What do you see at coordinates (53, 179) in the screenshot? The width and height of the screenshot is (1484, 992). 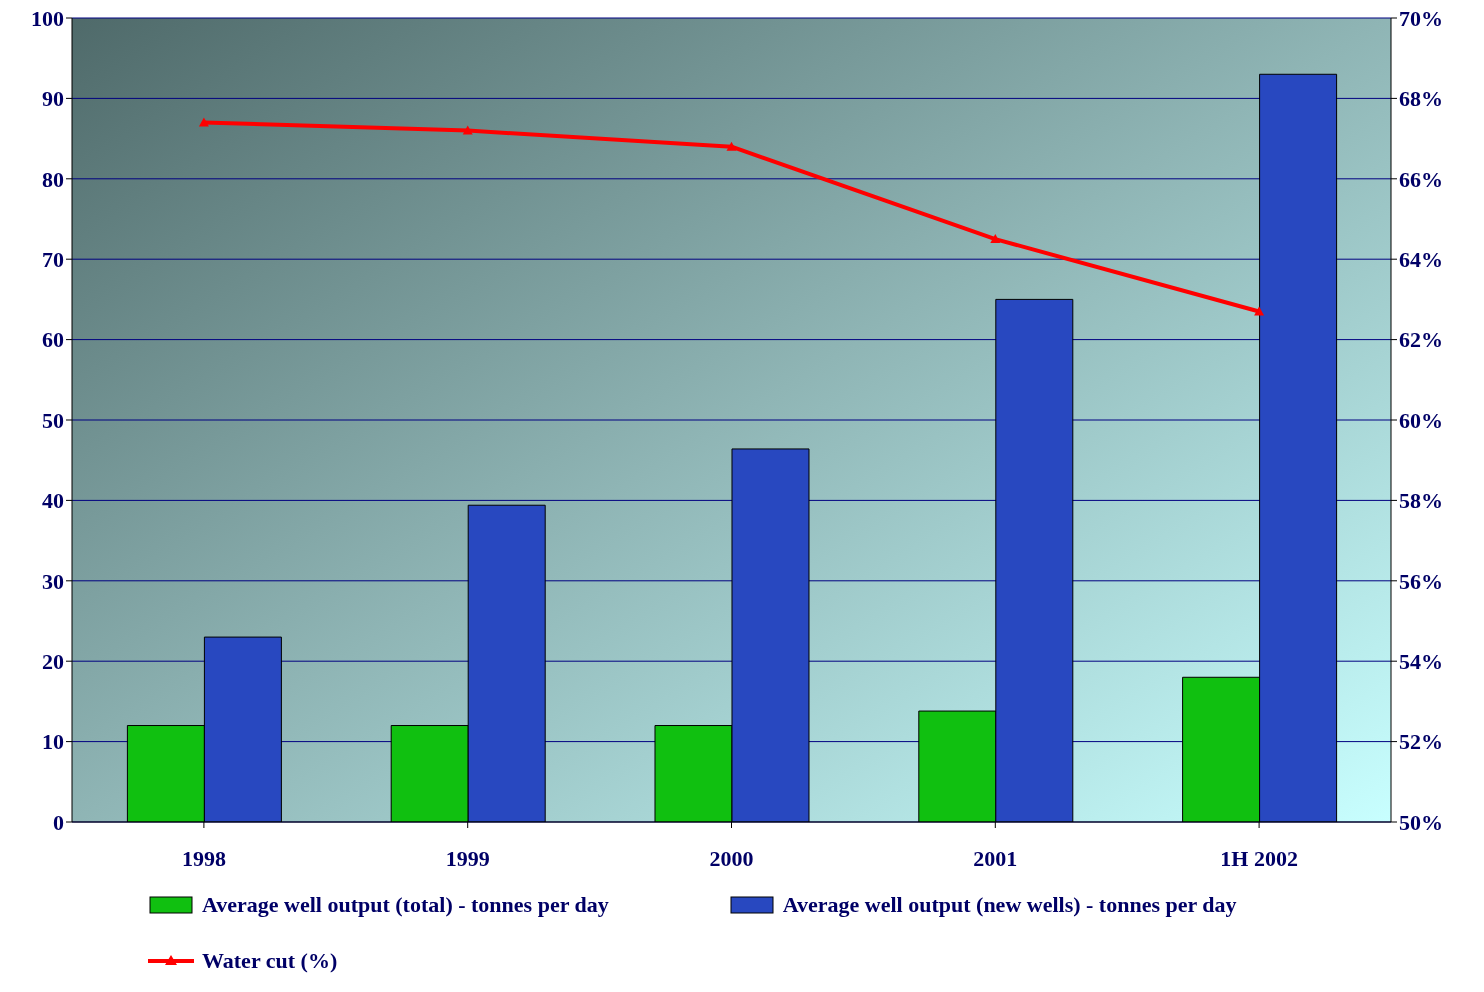 I see `y-tick-label: 80` at bounding box center [53, 179].